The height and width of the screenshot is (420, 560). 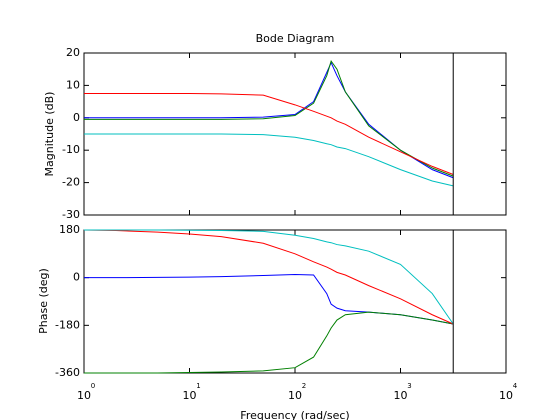 What do you see at coordinates (71, 214) in the screenshot?
I see `y-tick-label: -30` at bounding box center [71, 214].